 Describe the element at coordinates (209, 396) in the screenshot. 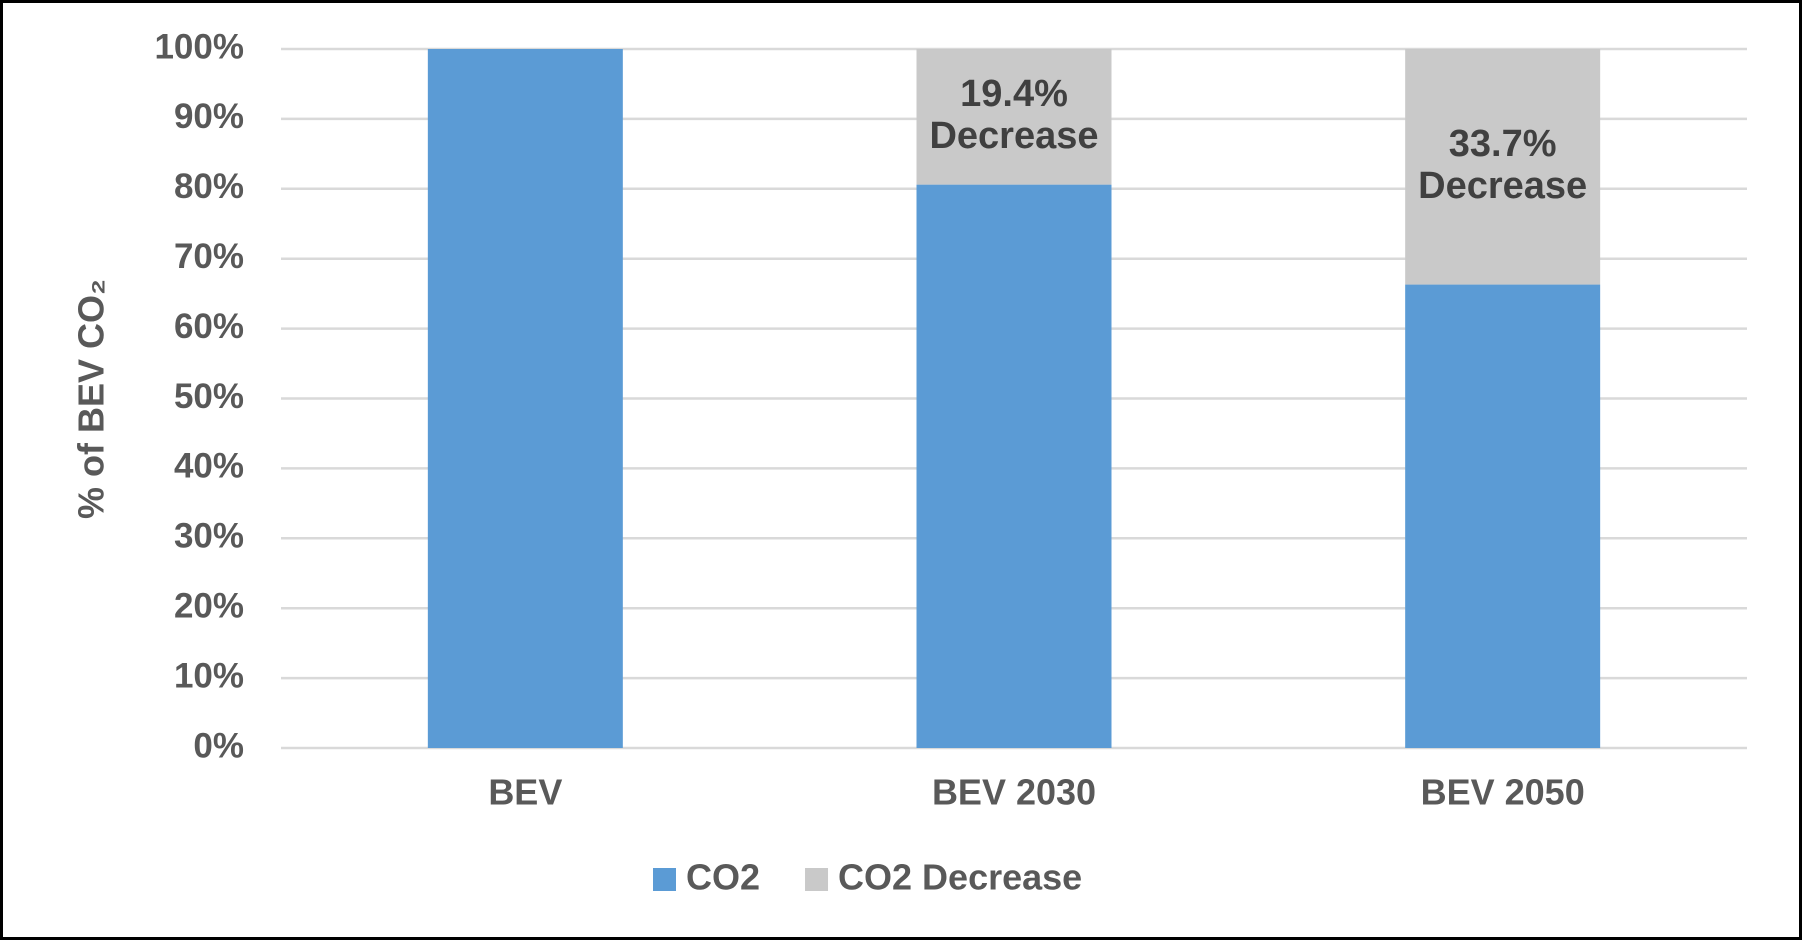

I see `y-tick-label: 50%` at that location.